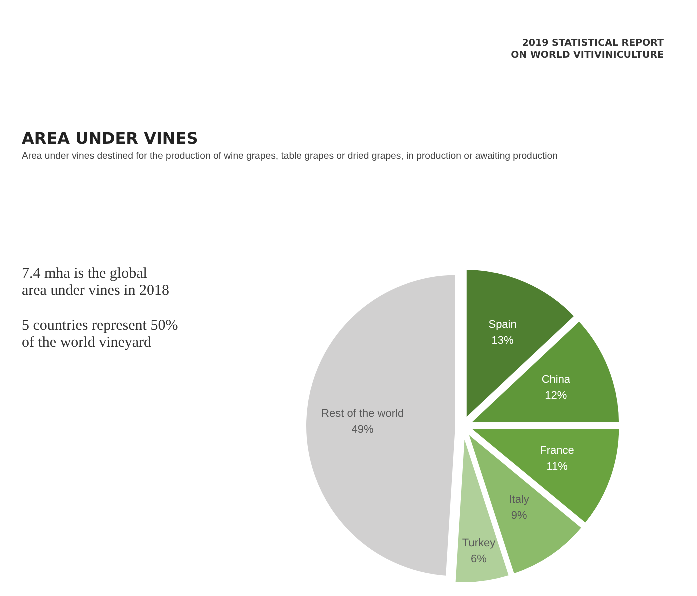 This screenshot has height=596, width=697. Describe the element at coordinates (96, 282) in the screenshot. I see `text: 7.4 mha is the global area under vines in 2018` at that location.